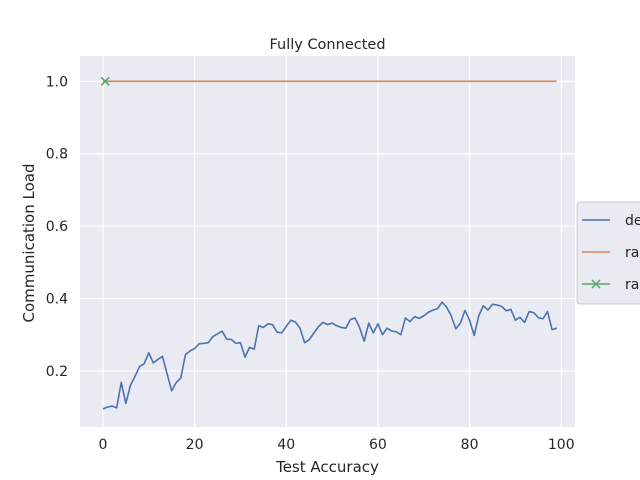 This screenshot has height=480, width=640. I want to click on x-tick-label: 40, so click(286, 445).